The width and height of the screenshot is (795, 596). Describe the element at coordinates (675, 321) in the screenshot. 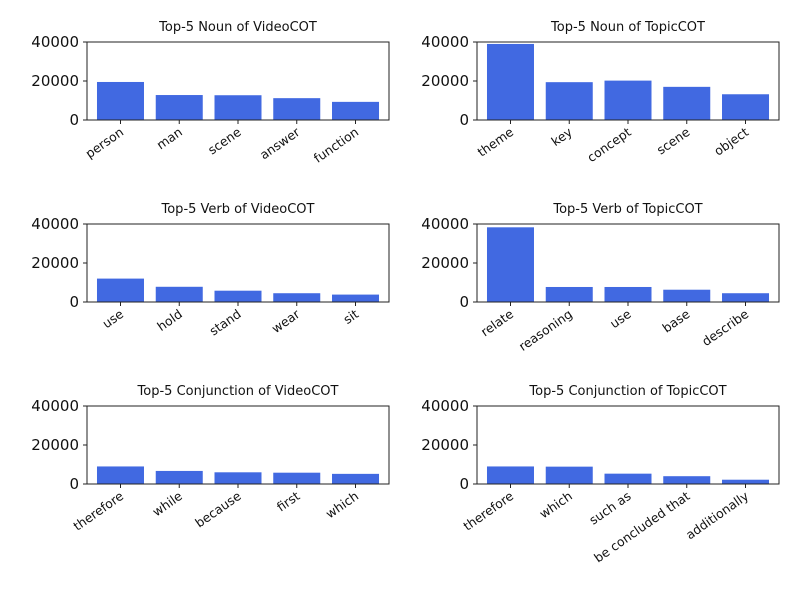

I see `x-tick-label: base` at that location.